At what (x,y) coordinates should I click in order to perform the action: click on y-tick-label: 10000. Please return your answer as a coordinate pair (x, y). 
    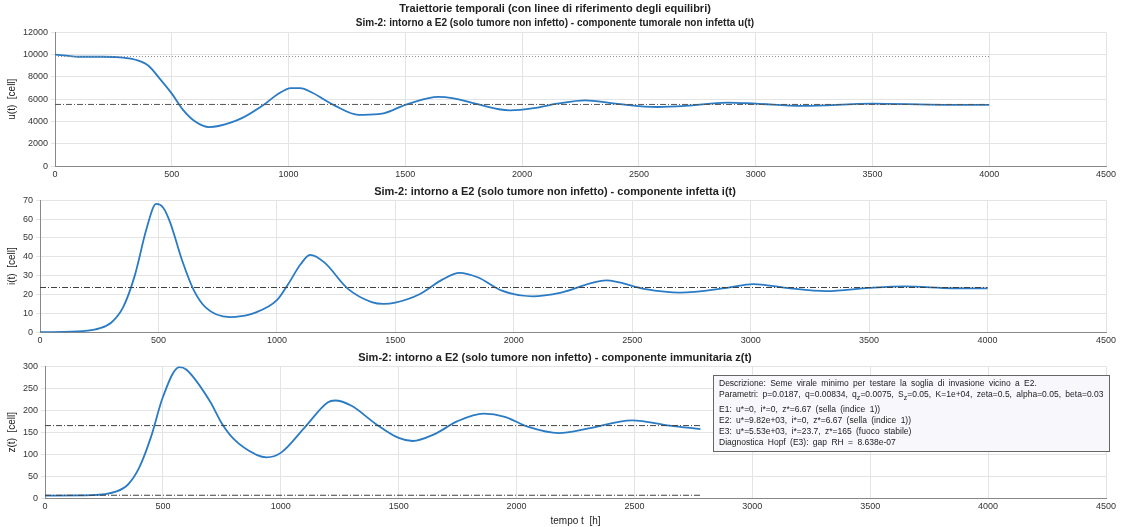
    Looking at the image, I should click on (36, 54).